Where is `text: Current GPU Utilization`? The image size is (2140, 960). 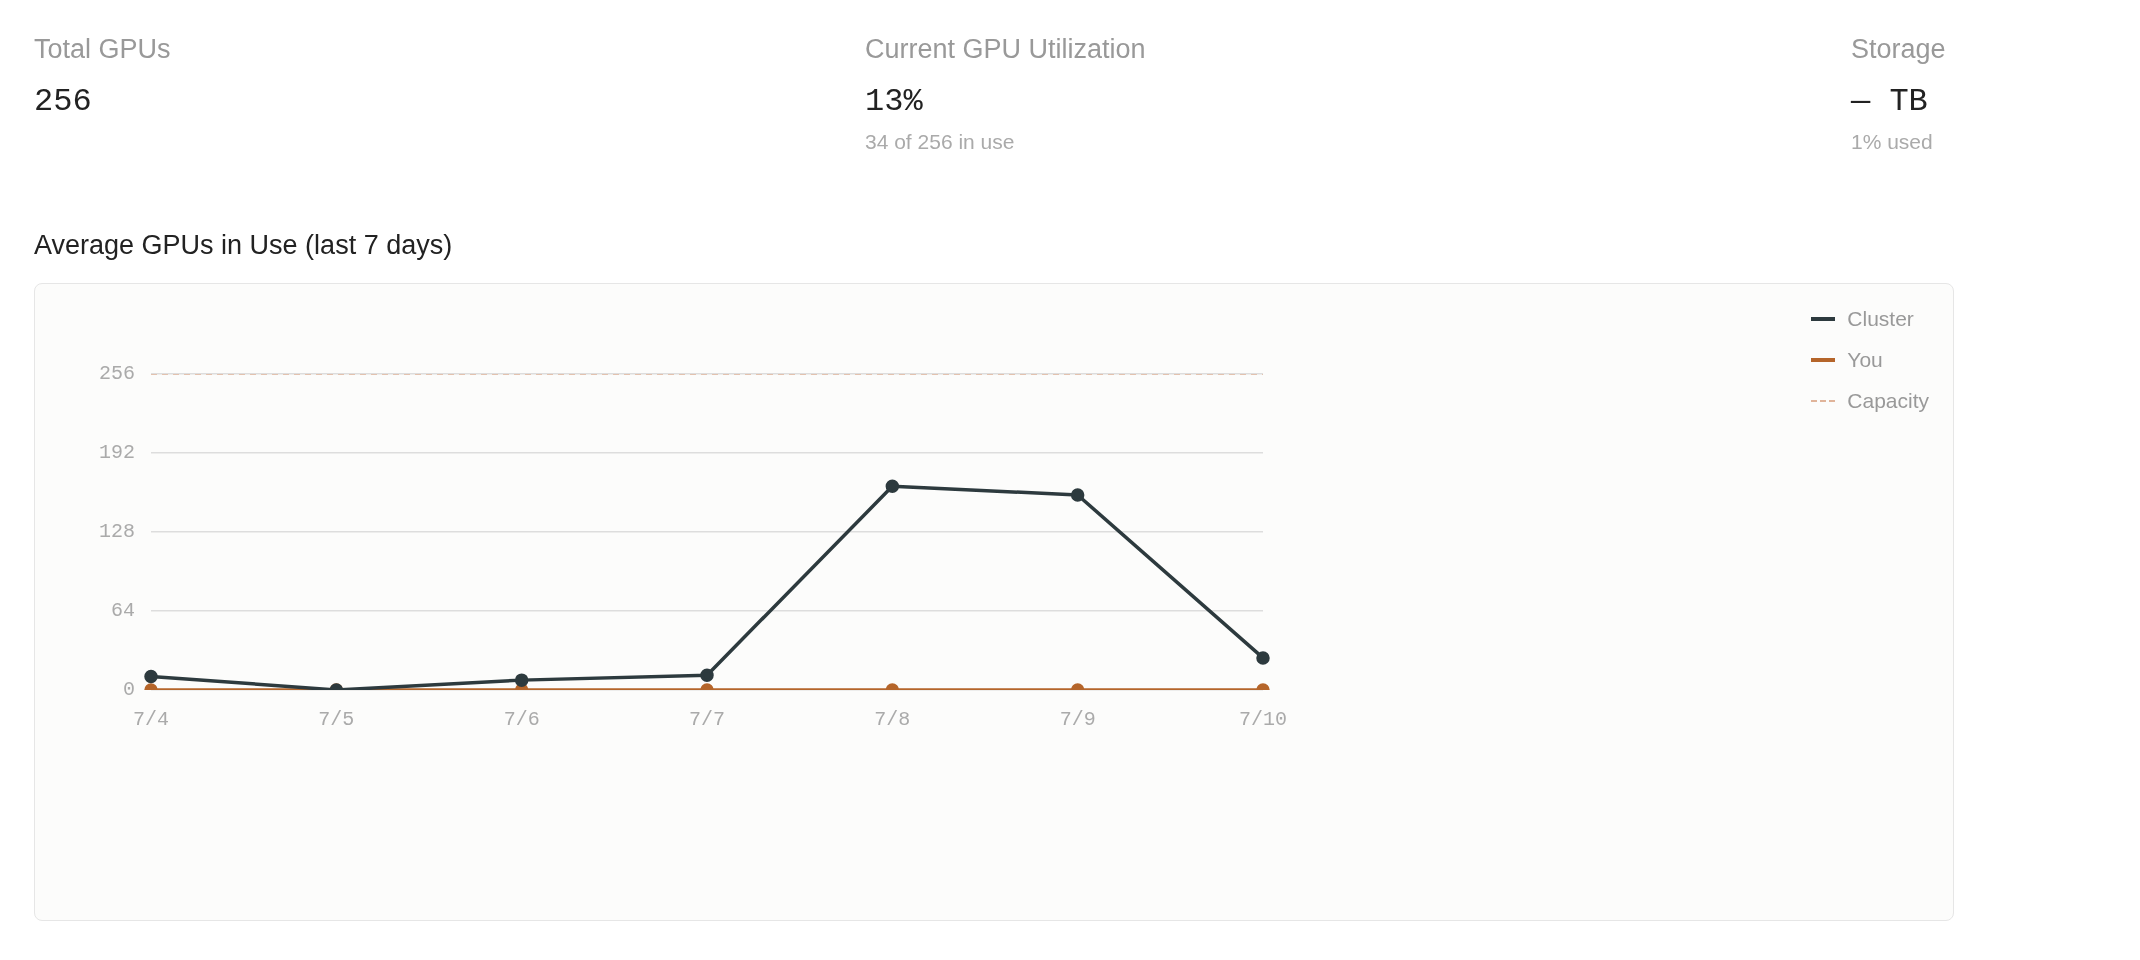
text: Current GPU Utilization is located at coordinates (1005, 49).